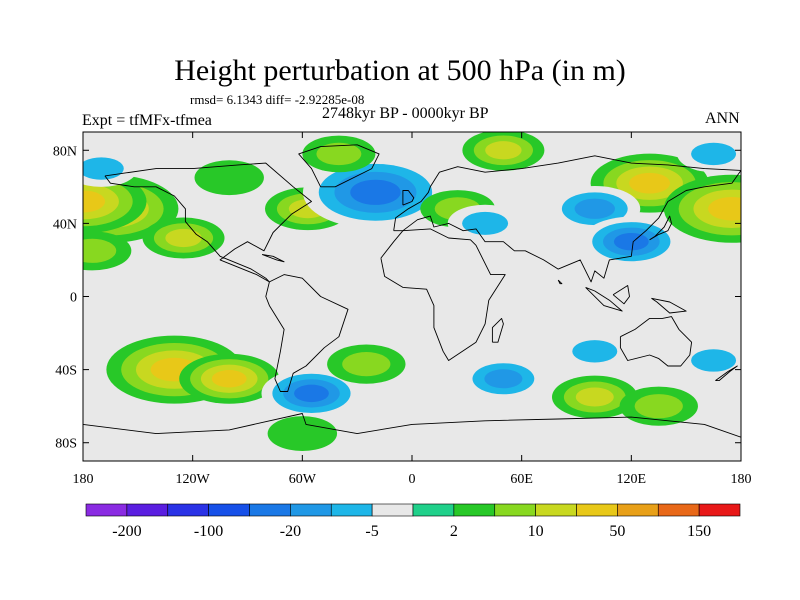 This screenshot has height=600, width=800. I want to click on y-tick-label: 0, so click(73, 298).